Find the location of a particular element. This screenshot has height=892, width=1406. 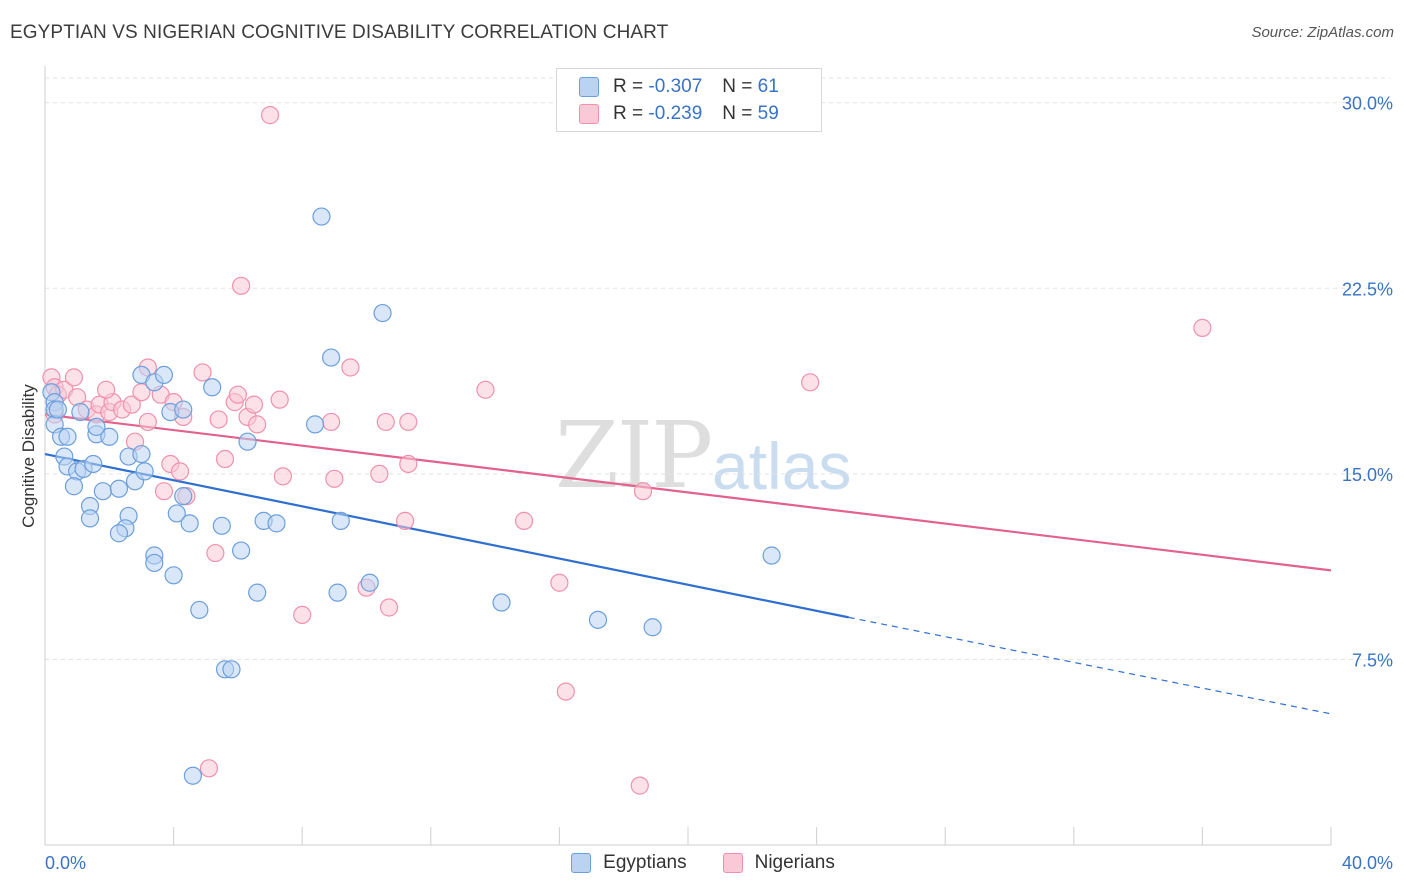

legend-row-nigerians: R = -0.239 N = 59 is located at coordinates (679, 114).